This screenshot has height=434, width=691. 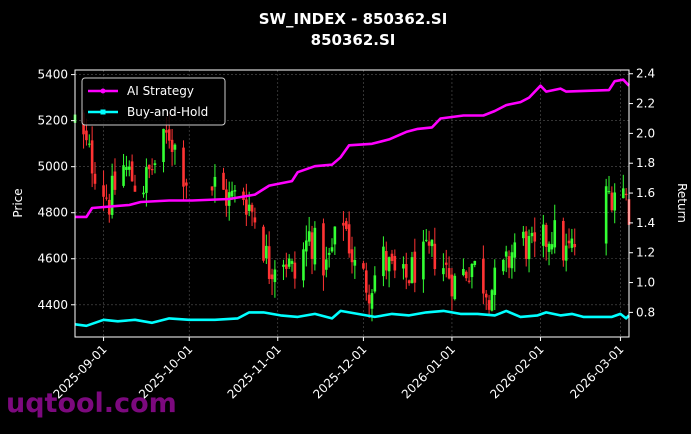 What do you see at coordinates (353, 40) in the screenshot?
I see `chart-subtitle: 850362.SI` at bounding box center [353, 40].